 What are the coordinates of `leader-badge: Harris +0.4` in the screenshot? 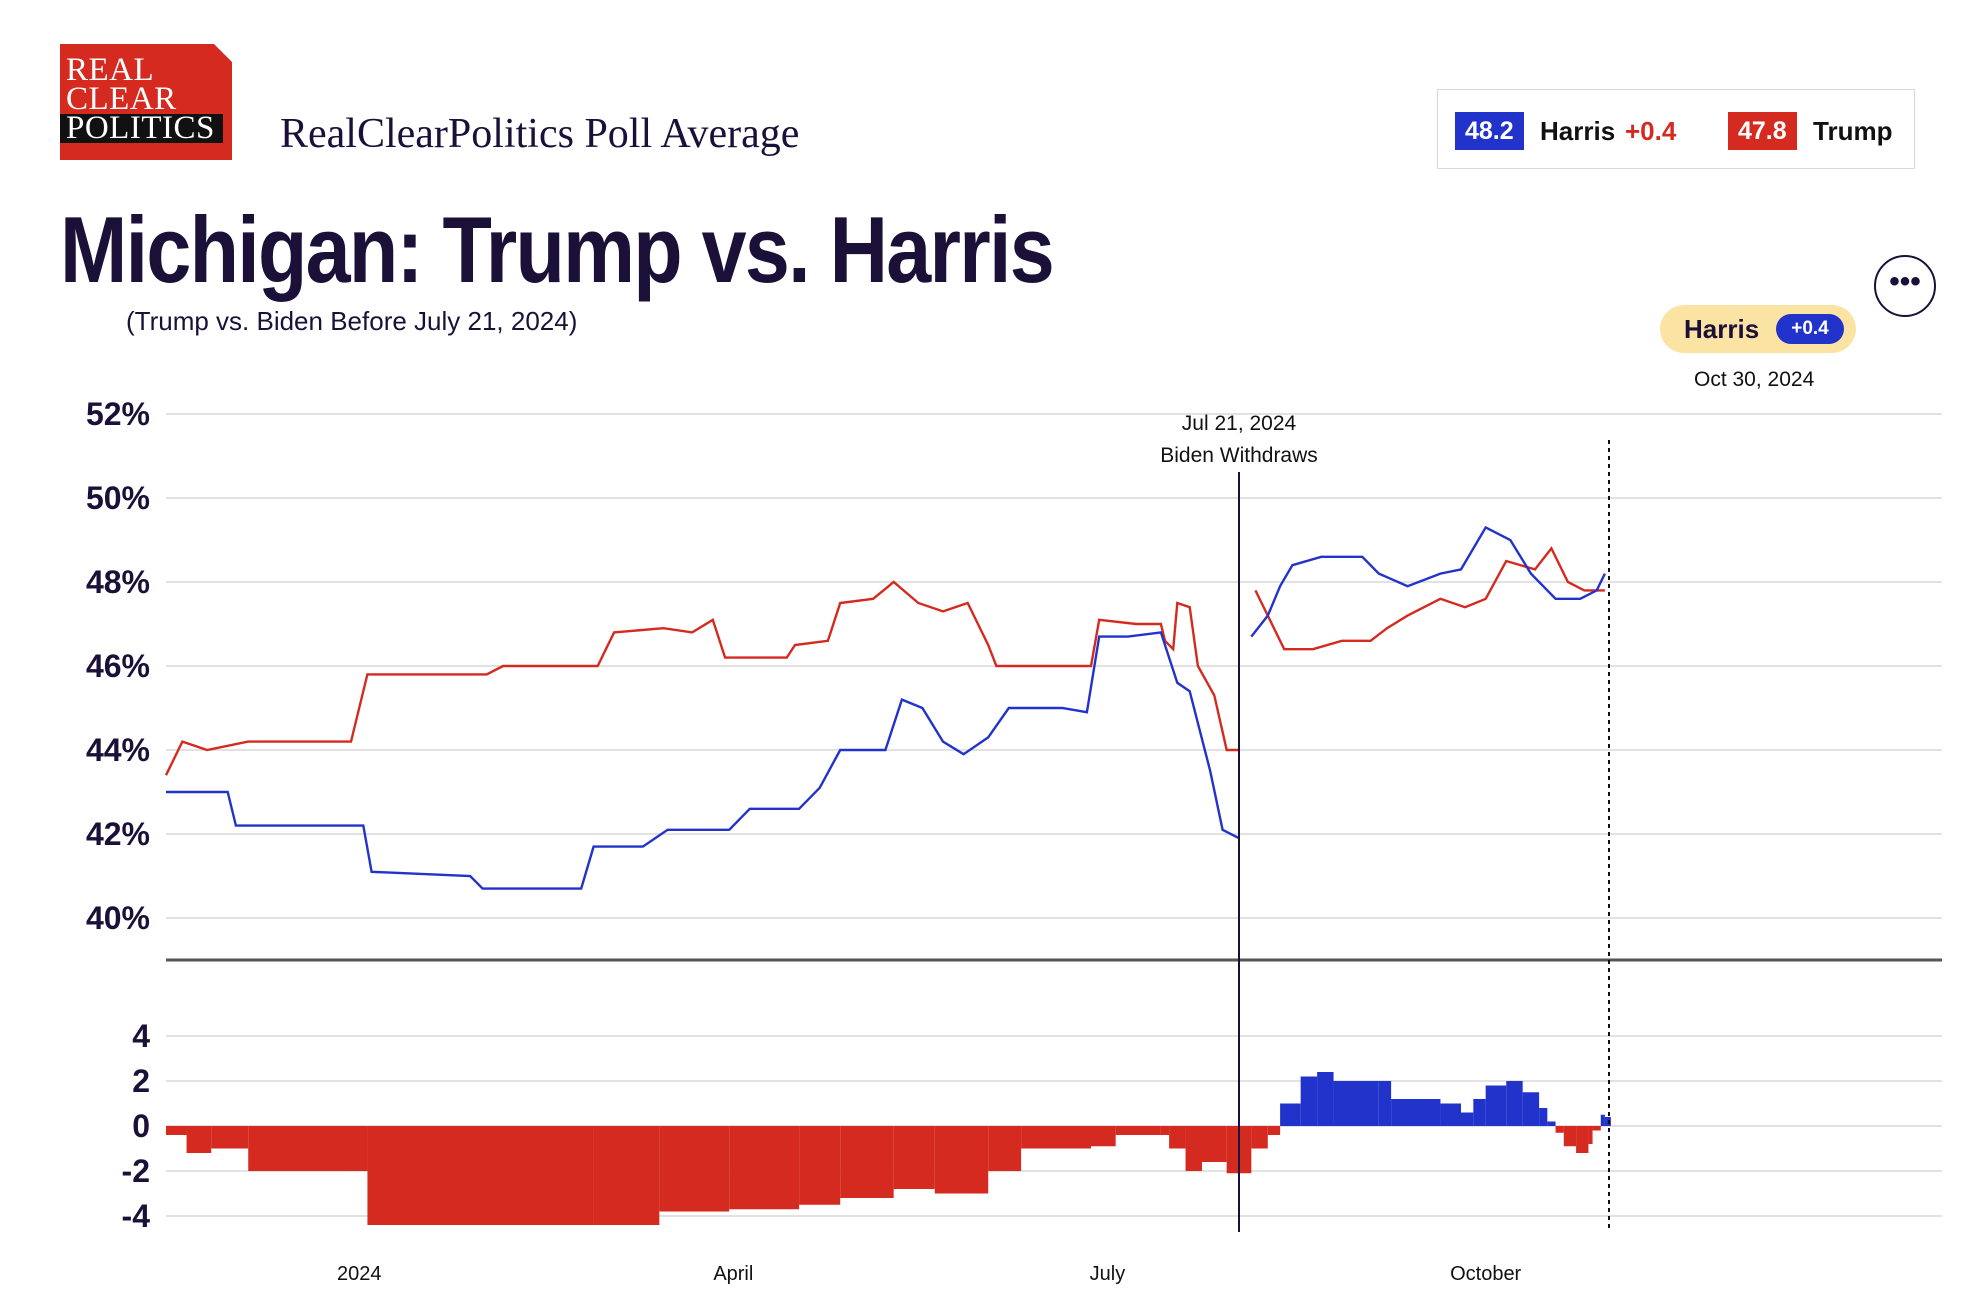 It's located at (1758, 329).